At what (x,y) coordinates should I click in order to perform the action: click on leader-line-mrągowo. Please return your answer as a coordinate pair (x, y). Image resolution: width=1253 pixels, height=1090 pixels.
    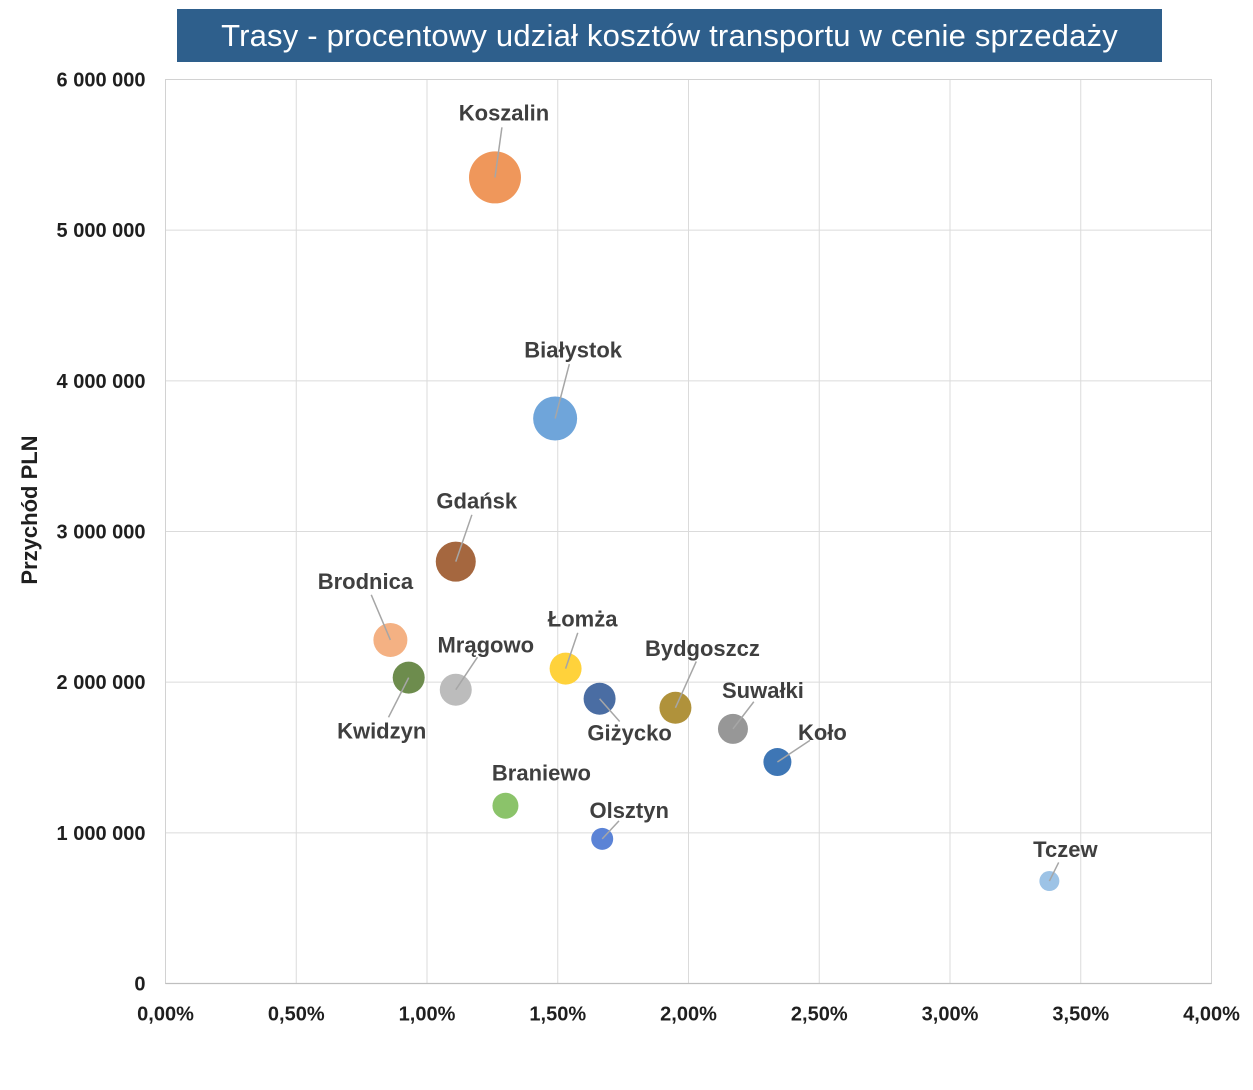
    Looking at the image, I should click on (467, 673).